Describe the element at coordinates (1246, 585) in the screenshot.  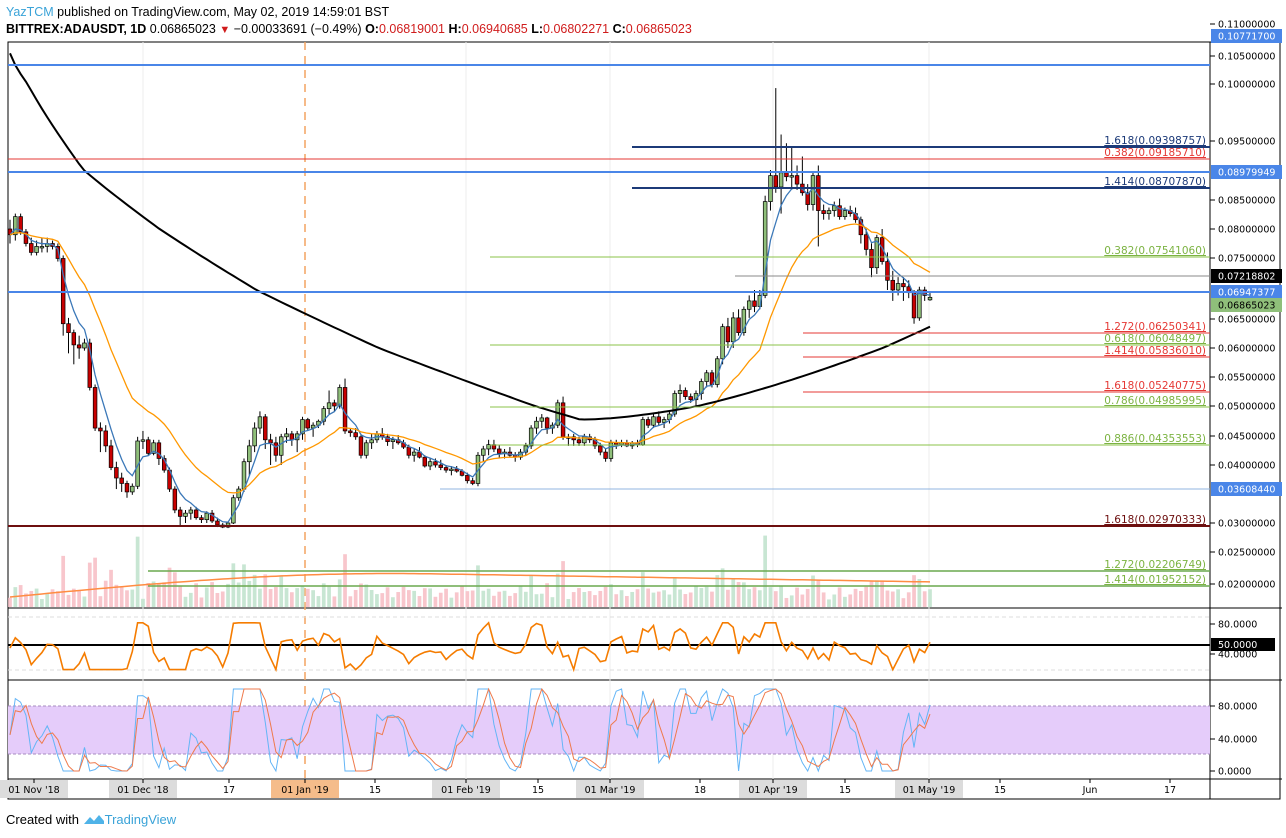
I see `y-tick-label: 0.02000000` at that location.